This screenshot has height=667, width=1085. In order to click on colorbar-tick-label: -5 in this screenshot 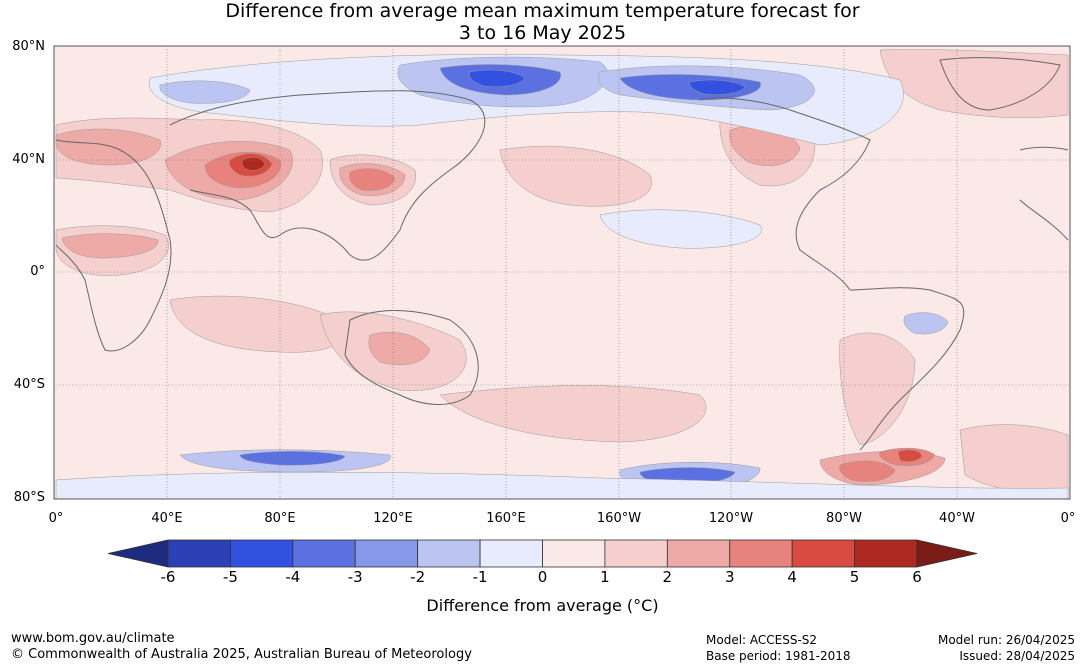, I will do `click(230, 577)`.